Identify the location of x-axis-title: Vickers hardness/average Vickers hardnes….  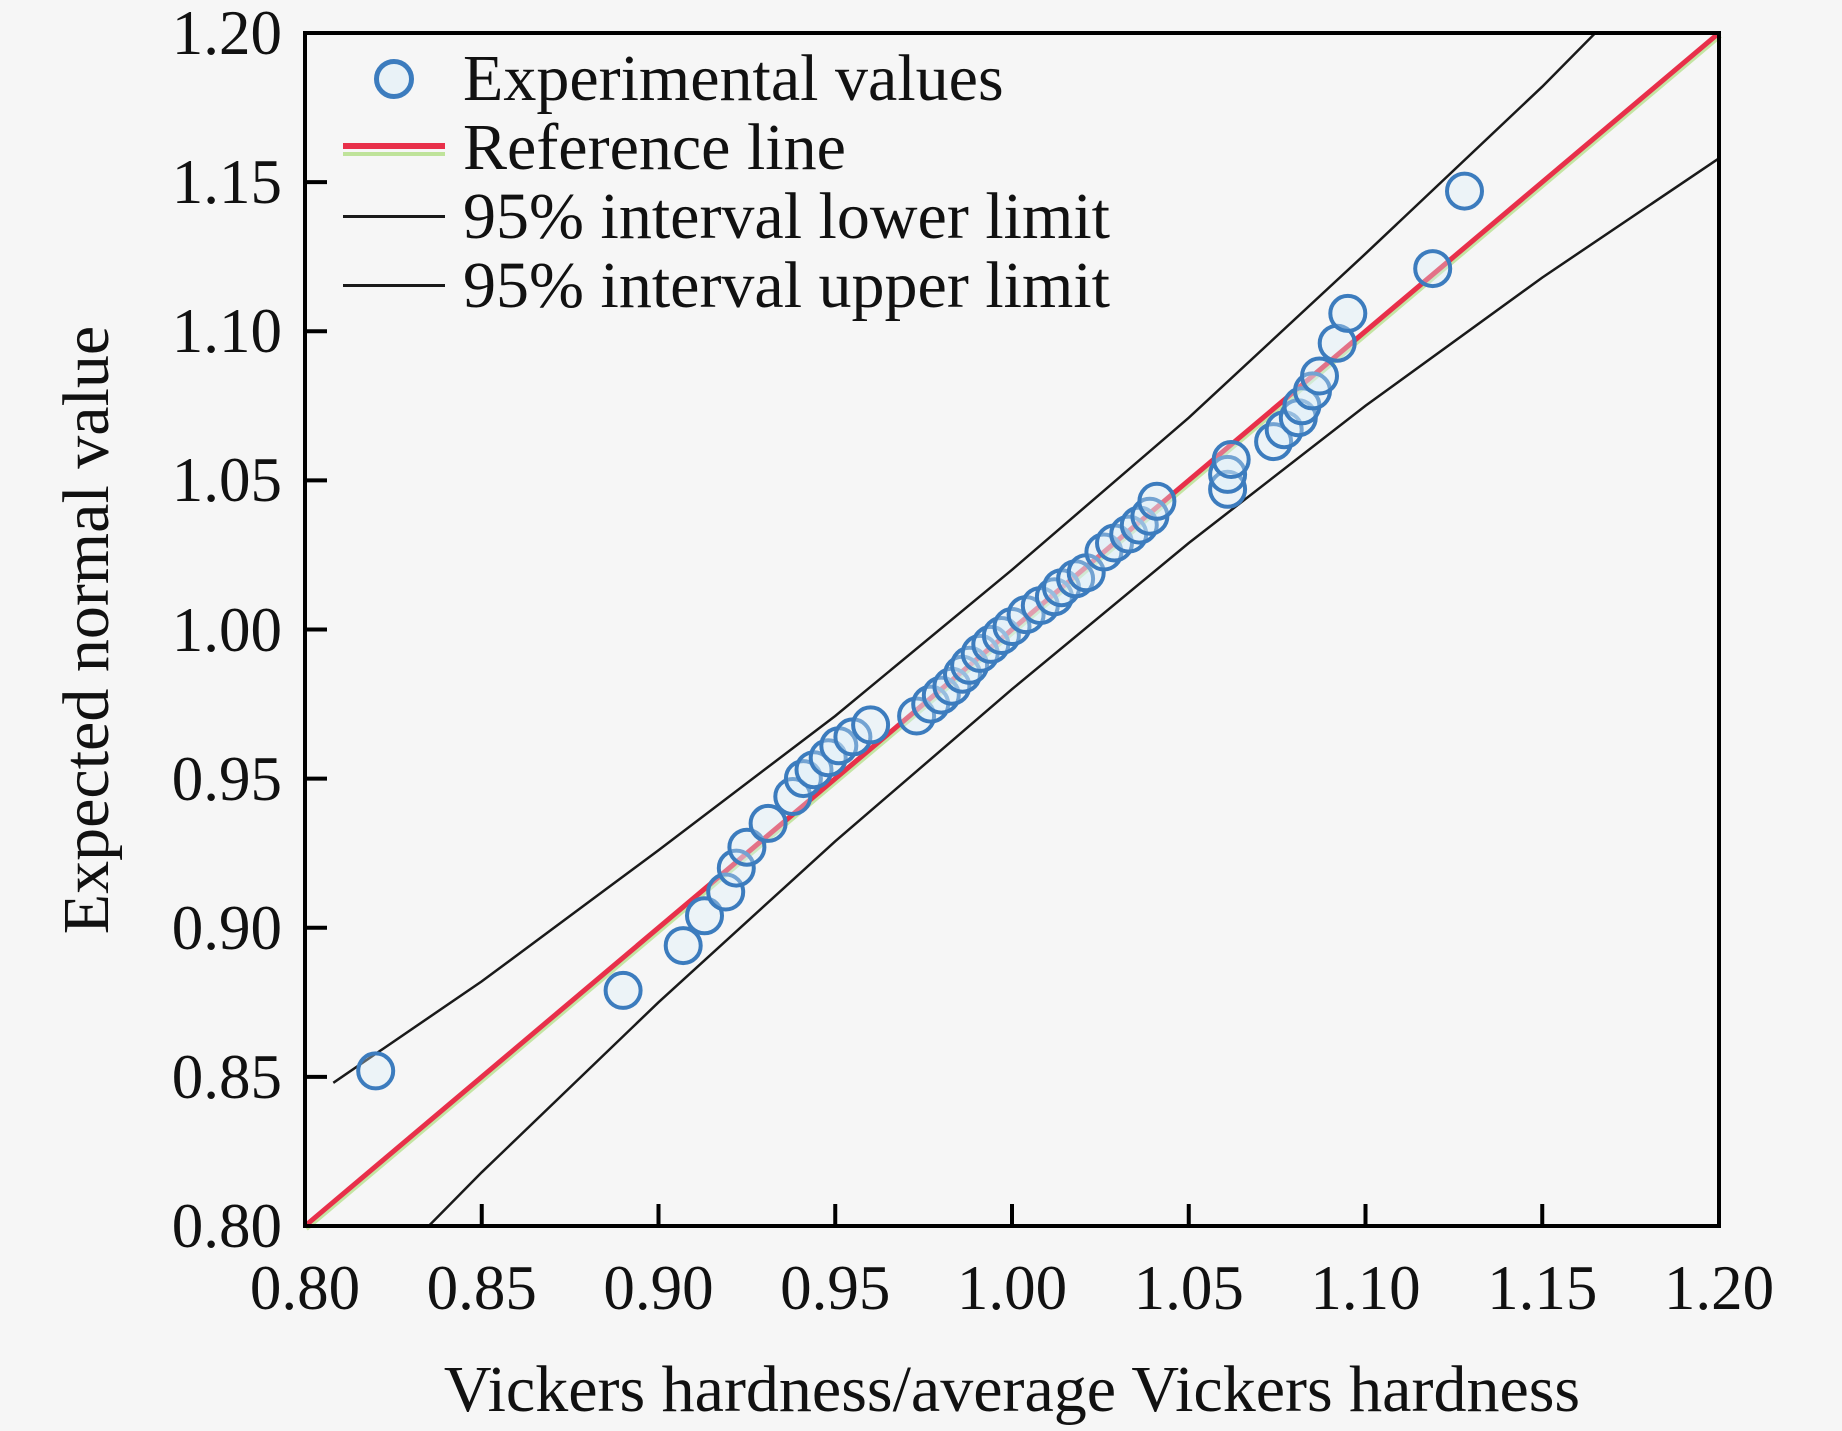
(1012, 1389).